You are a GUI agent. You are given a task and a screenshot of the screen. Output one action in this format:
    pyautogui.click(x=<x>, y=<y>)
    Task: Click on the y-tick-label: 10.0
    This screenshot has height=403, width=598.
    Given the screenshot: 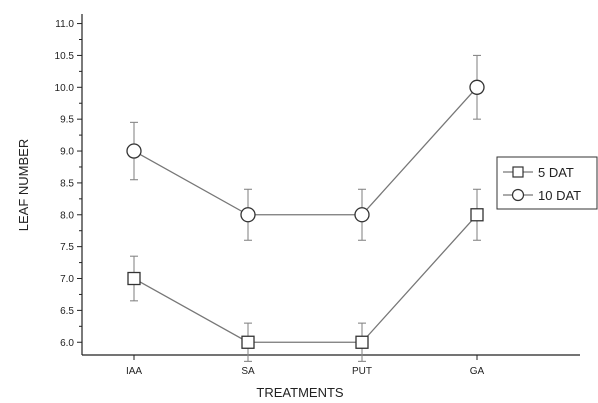 What is the action you would take?
    pyautogui.click(x=65, y=88)
    